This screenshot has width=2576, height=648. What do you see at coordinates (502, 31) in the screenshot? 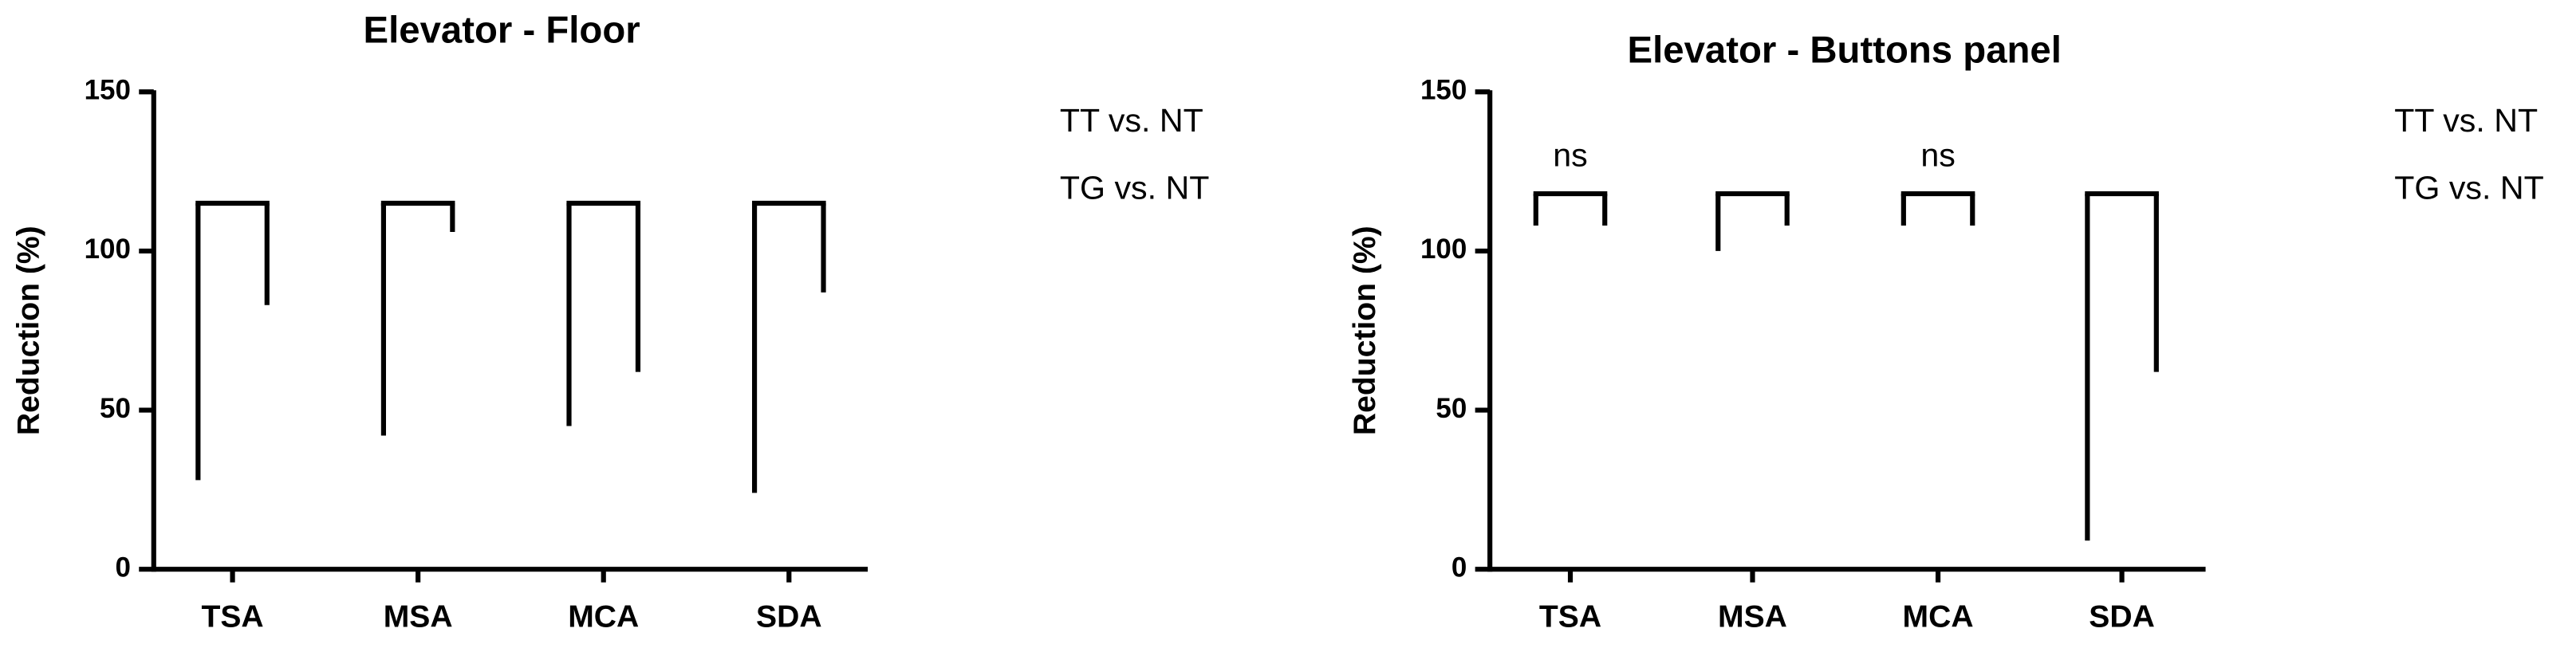
I see `chart-title: Elevator - Floor` at bounding box center [502, 31].